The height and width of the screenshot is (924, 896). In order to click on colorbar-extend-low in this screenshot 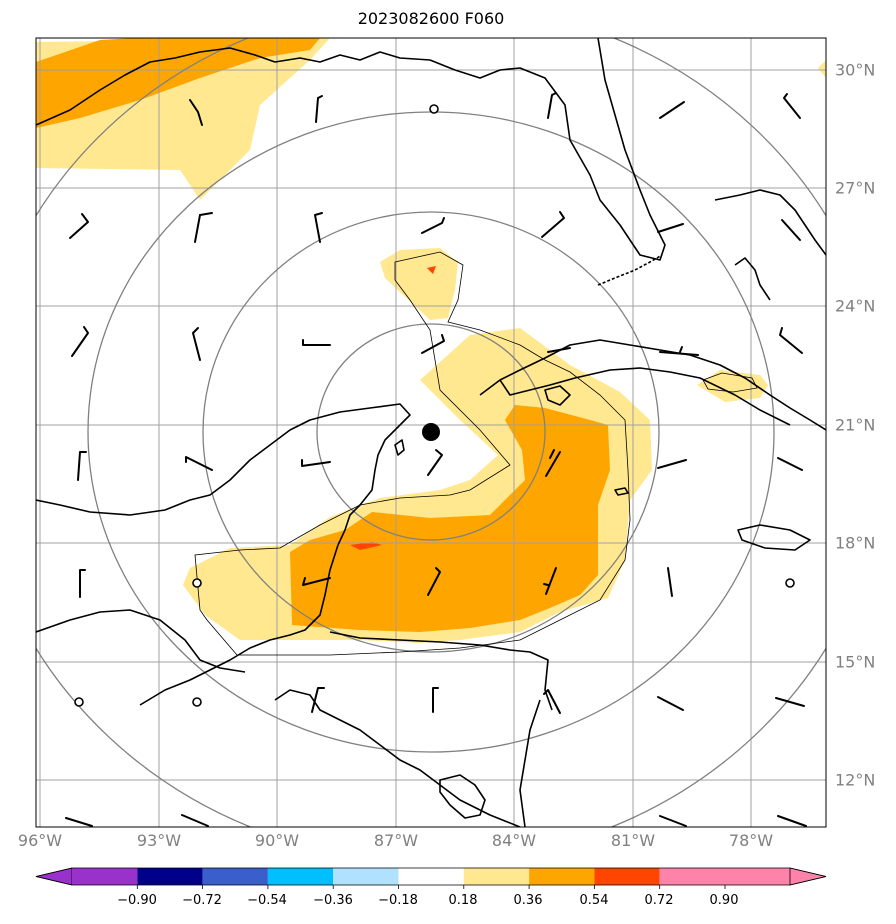, I will do `click(54, 876)`.